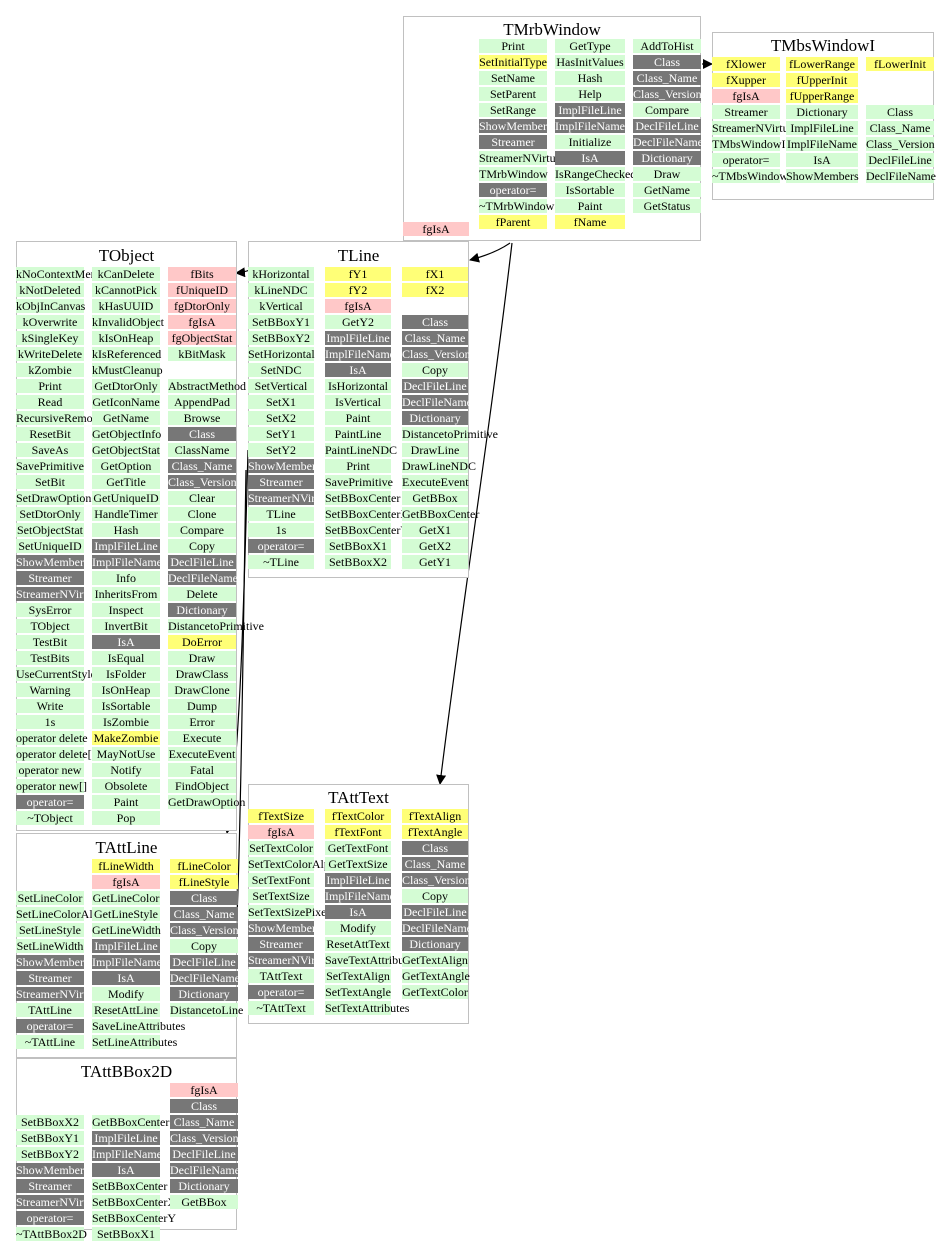 The height and width of the screenshot is (1247, 949). Describe the element at coordinates (202, 594) in the screenshot. I see `class-member: Delete` at that location.